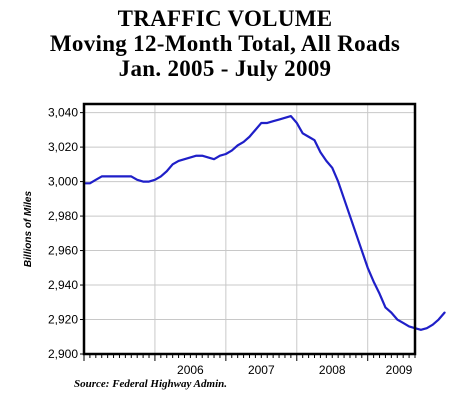 This screenshot has width=450, height=415. What do you see at coordinates (63, 216) in the screenshot?
I see `y-tick-label: 2,980` at bounding box center [63, 216].